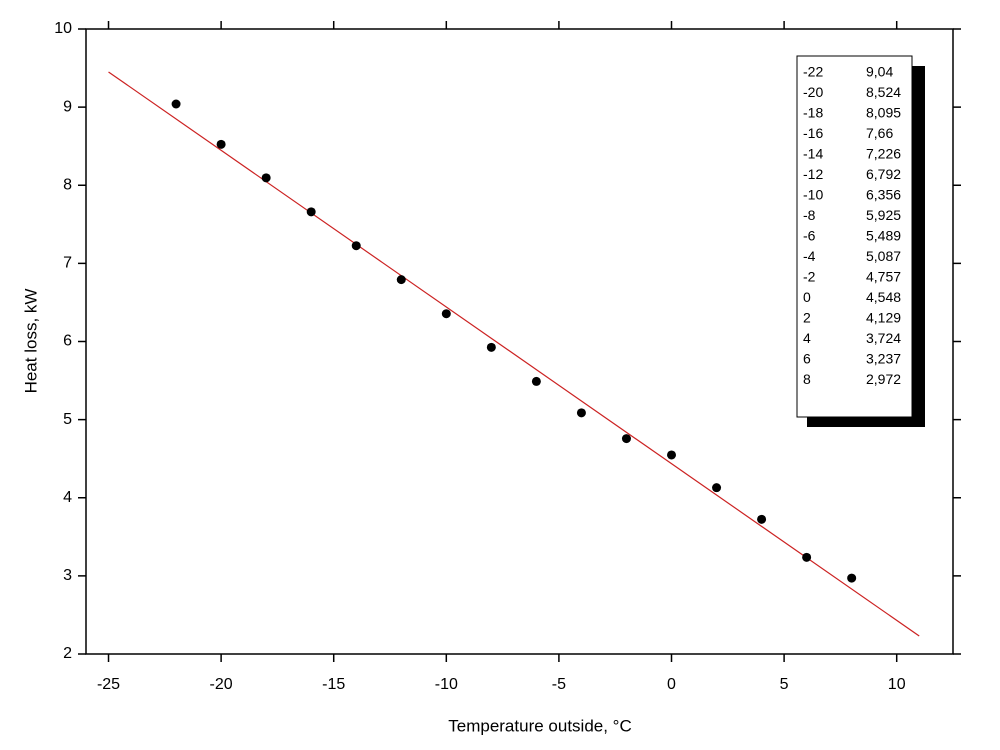 The height and width of the screenshot is (750, 1000). Describe the element at coordinates (883, 277) in the screenshot. I see `table-y: 4,757` at that location.